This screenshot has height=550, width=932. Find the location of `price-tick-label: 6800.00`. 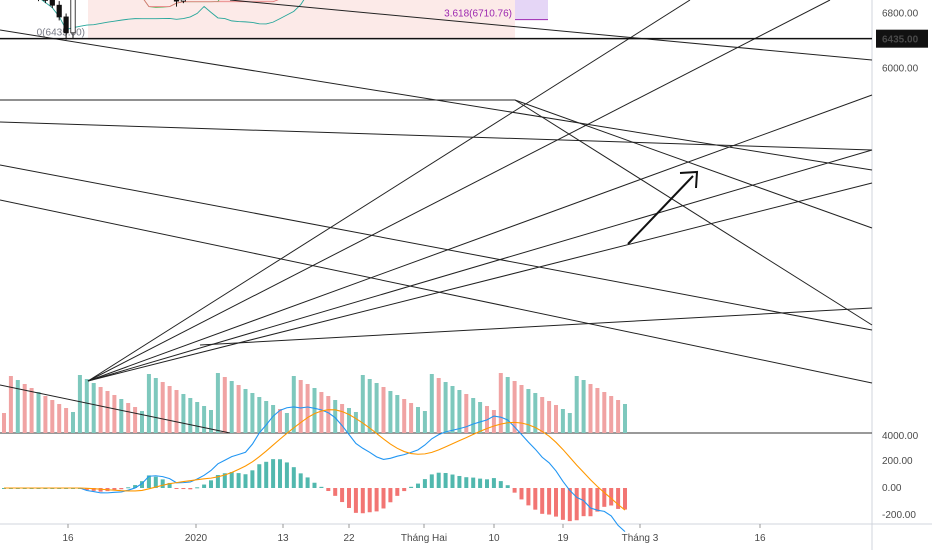

price-tick-label: 6800.00 is located at coordinates (900, 14).